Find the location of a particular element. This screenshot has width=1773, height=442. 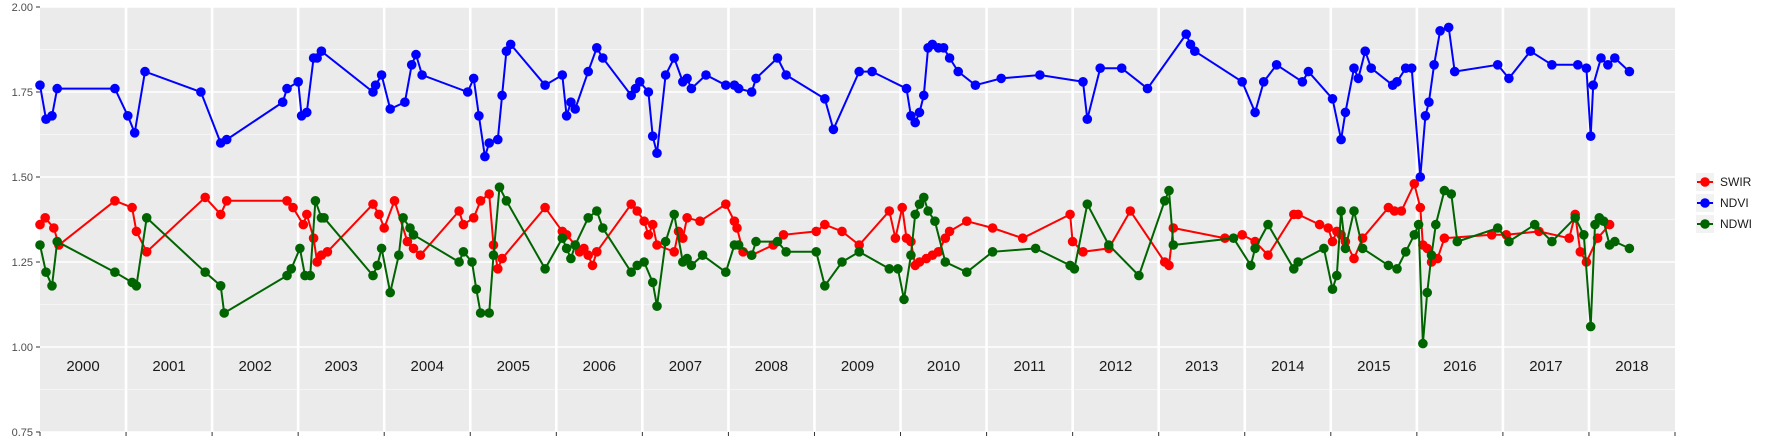

year-label: 2012 is located at coordinates (1115, 366).